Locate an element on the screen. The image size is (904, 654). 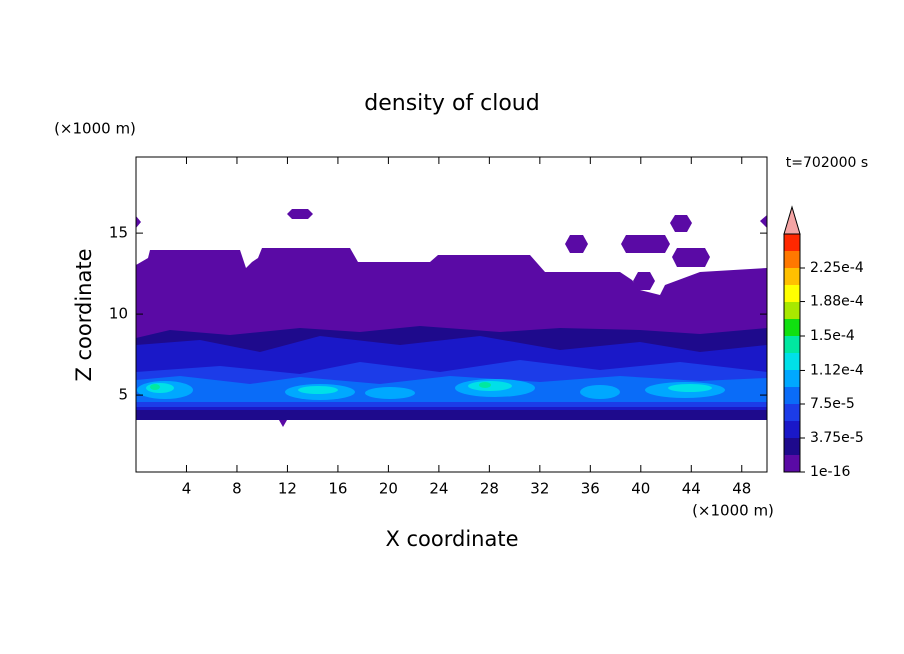
x-tick-label: 12 is located at coordinates (287, 489).